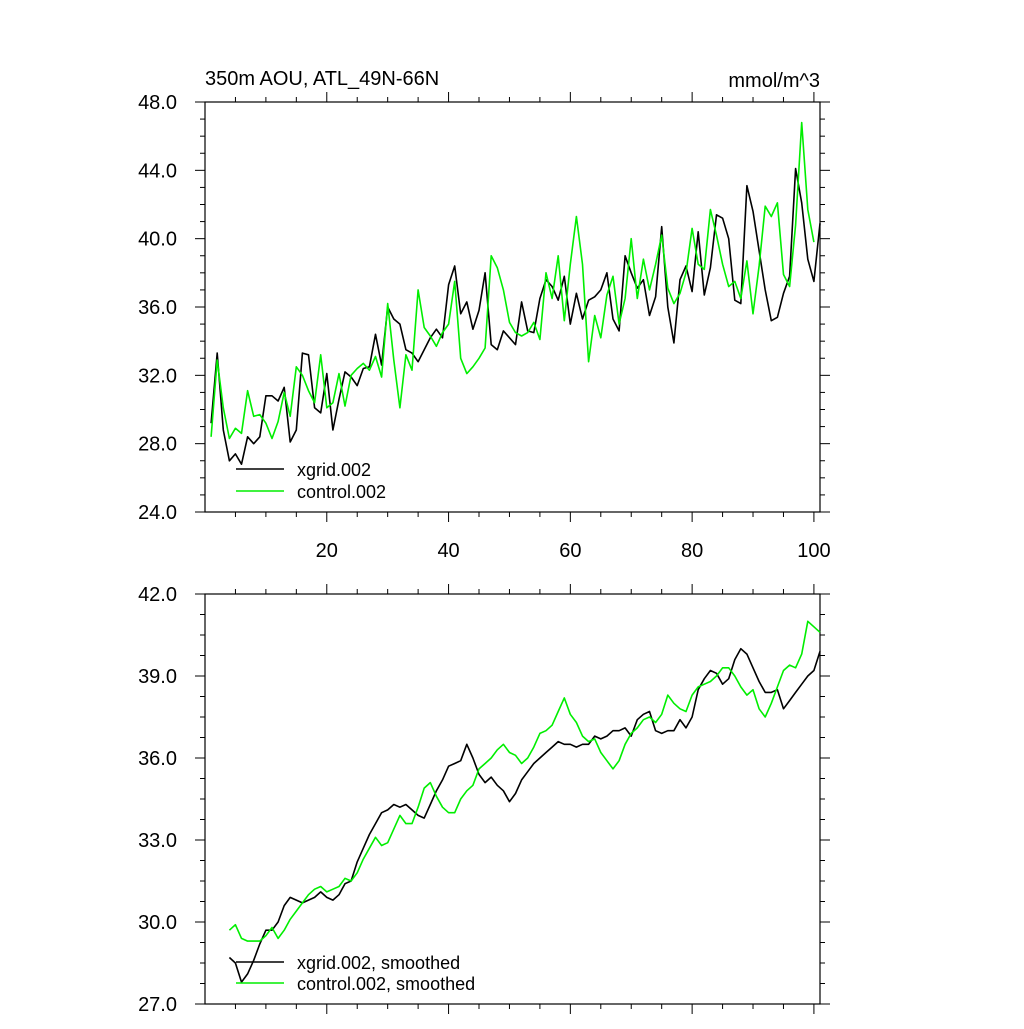 The height and width of the screenshot is (1029, 1024). Describe the element at coordinates (157, 923) in the screenshot. I see `y-tick-label: 30.0` at that location.